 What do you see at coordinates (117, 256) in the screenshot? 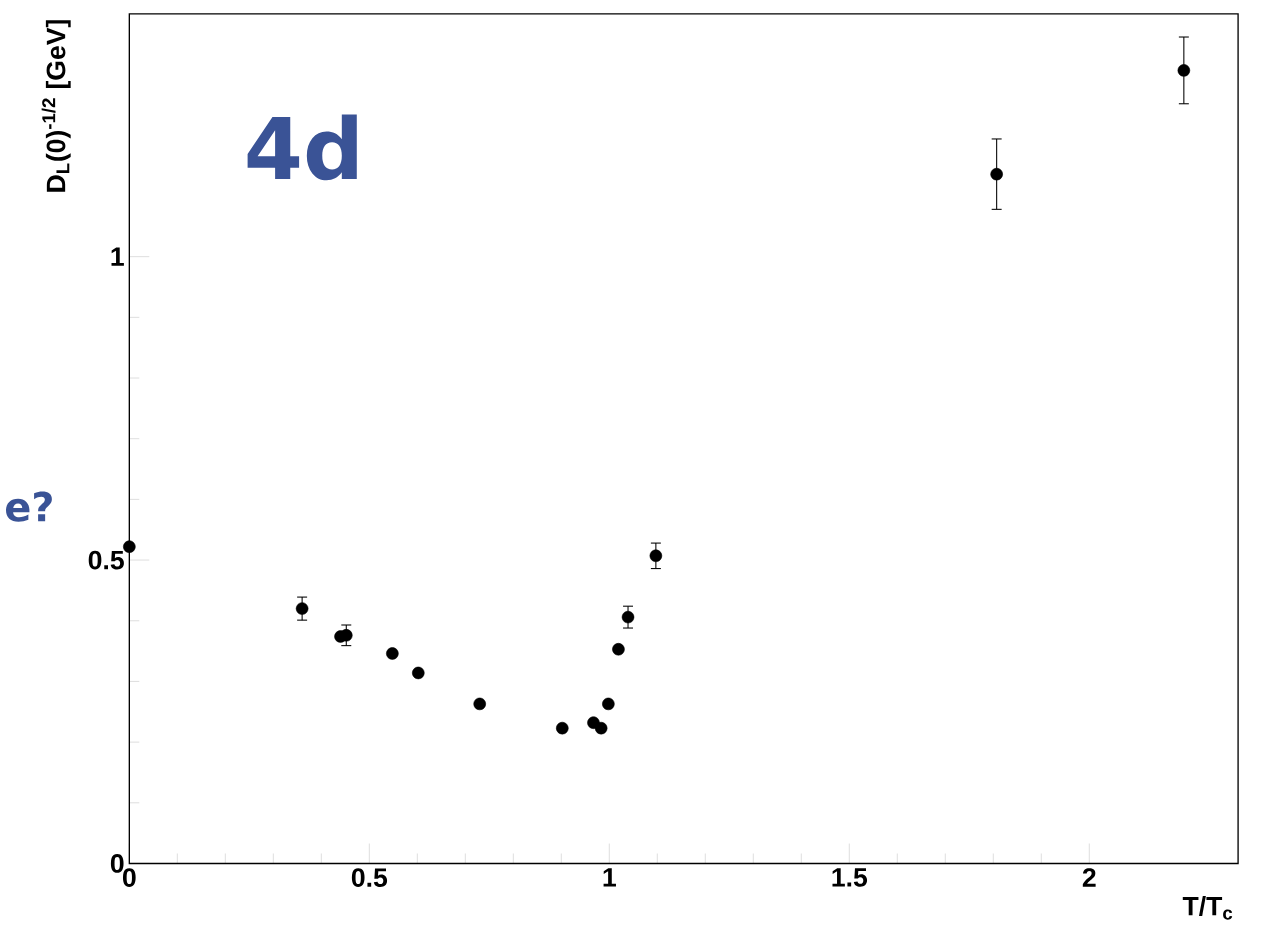
I see `y-tick-label: 1` at bounding box center [117, 256].